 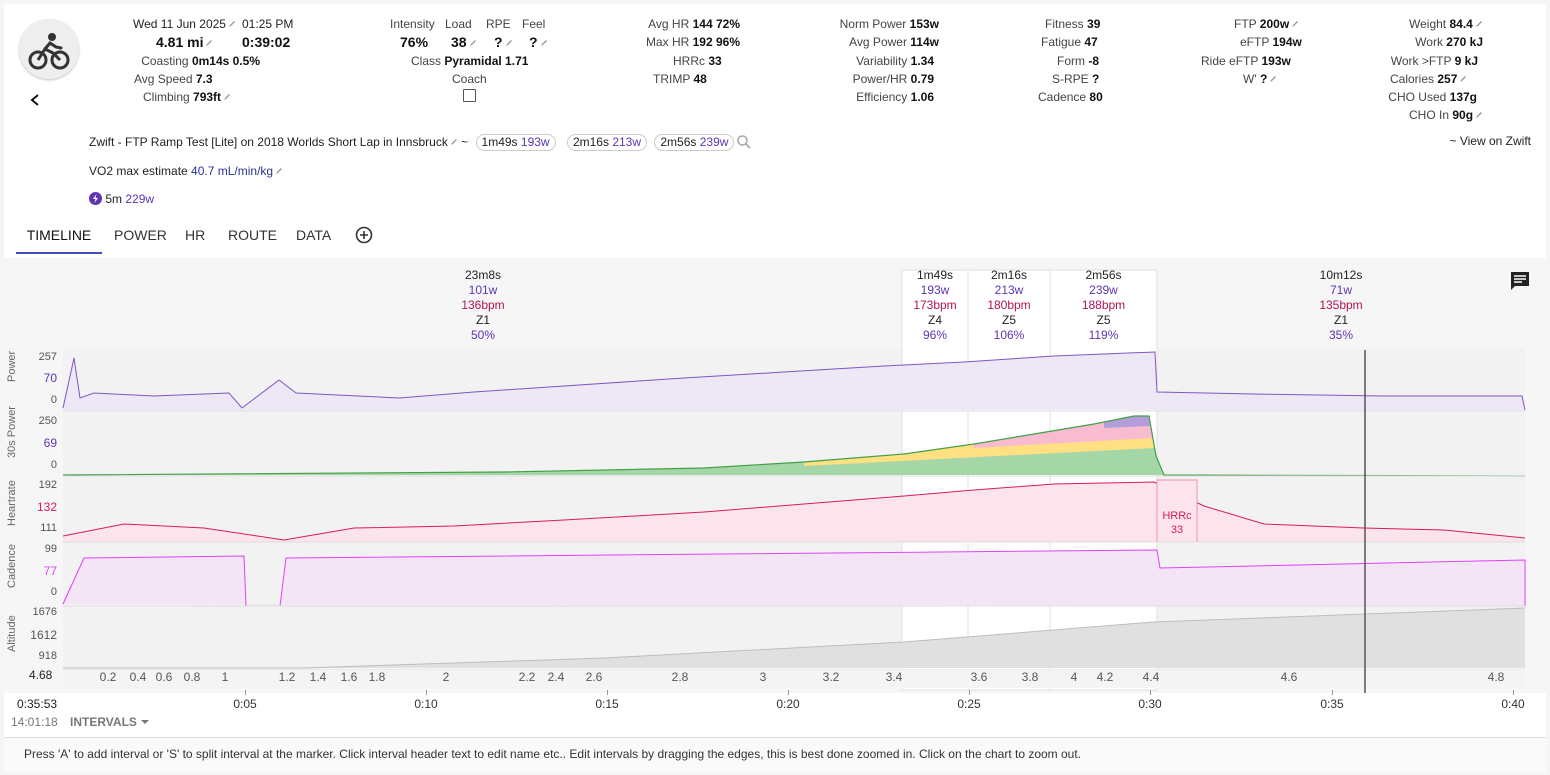 What do you see at coordinates (195, 235) in the screenshot?
I see `tab-hr: HR` at bounding box center [195, 235].